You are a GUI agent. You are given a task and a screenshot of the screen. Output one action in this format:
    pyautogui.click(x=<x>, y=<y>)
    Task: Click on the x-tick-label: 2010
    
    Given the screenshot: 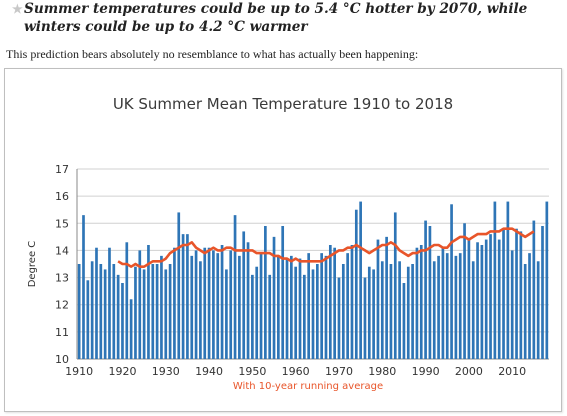 What is the action you would take?
    pyautogui.click(x=512, y=371)
    